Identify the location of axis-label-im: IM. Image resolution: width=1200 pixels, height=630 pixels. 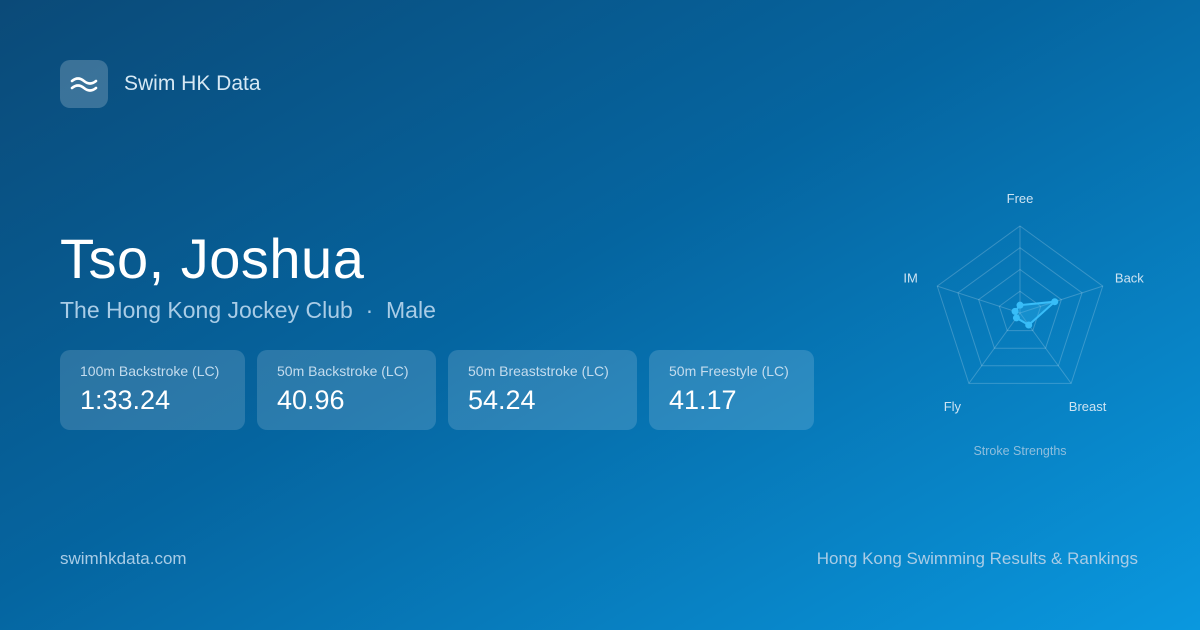
(910, 277).